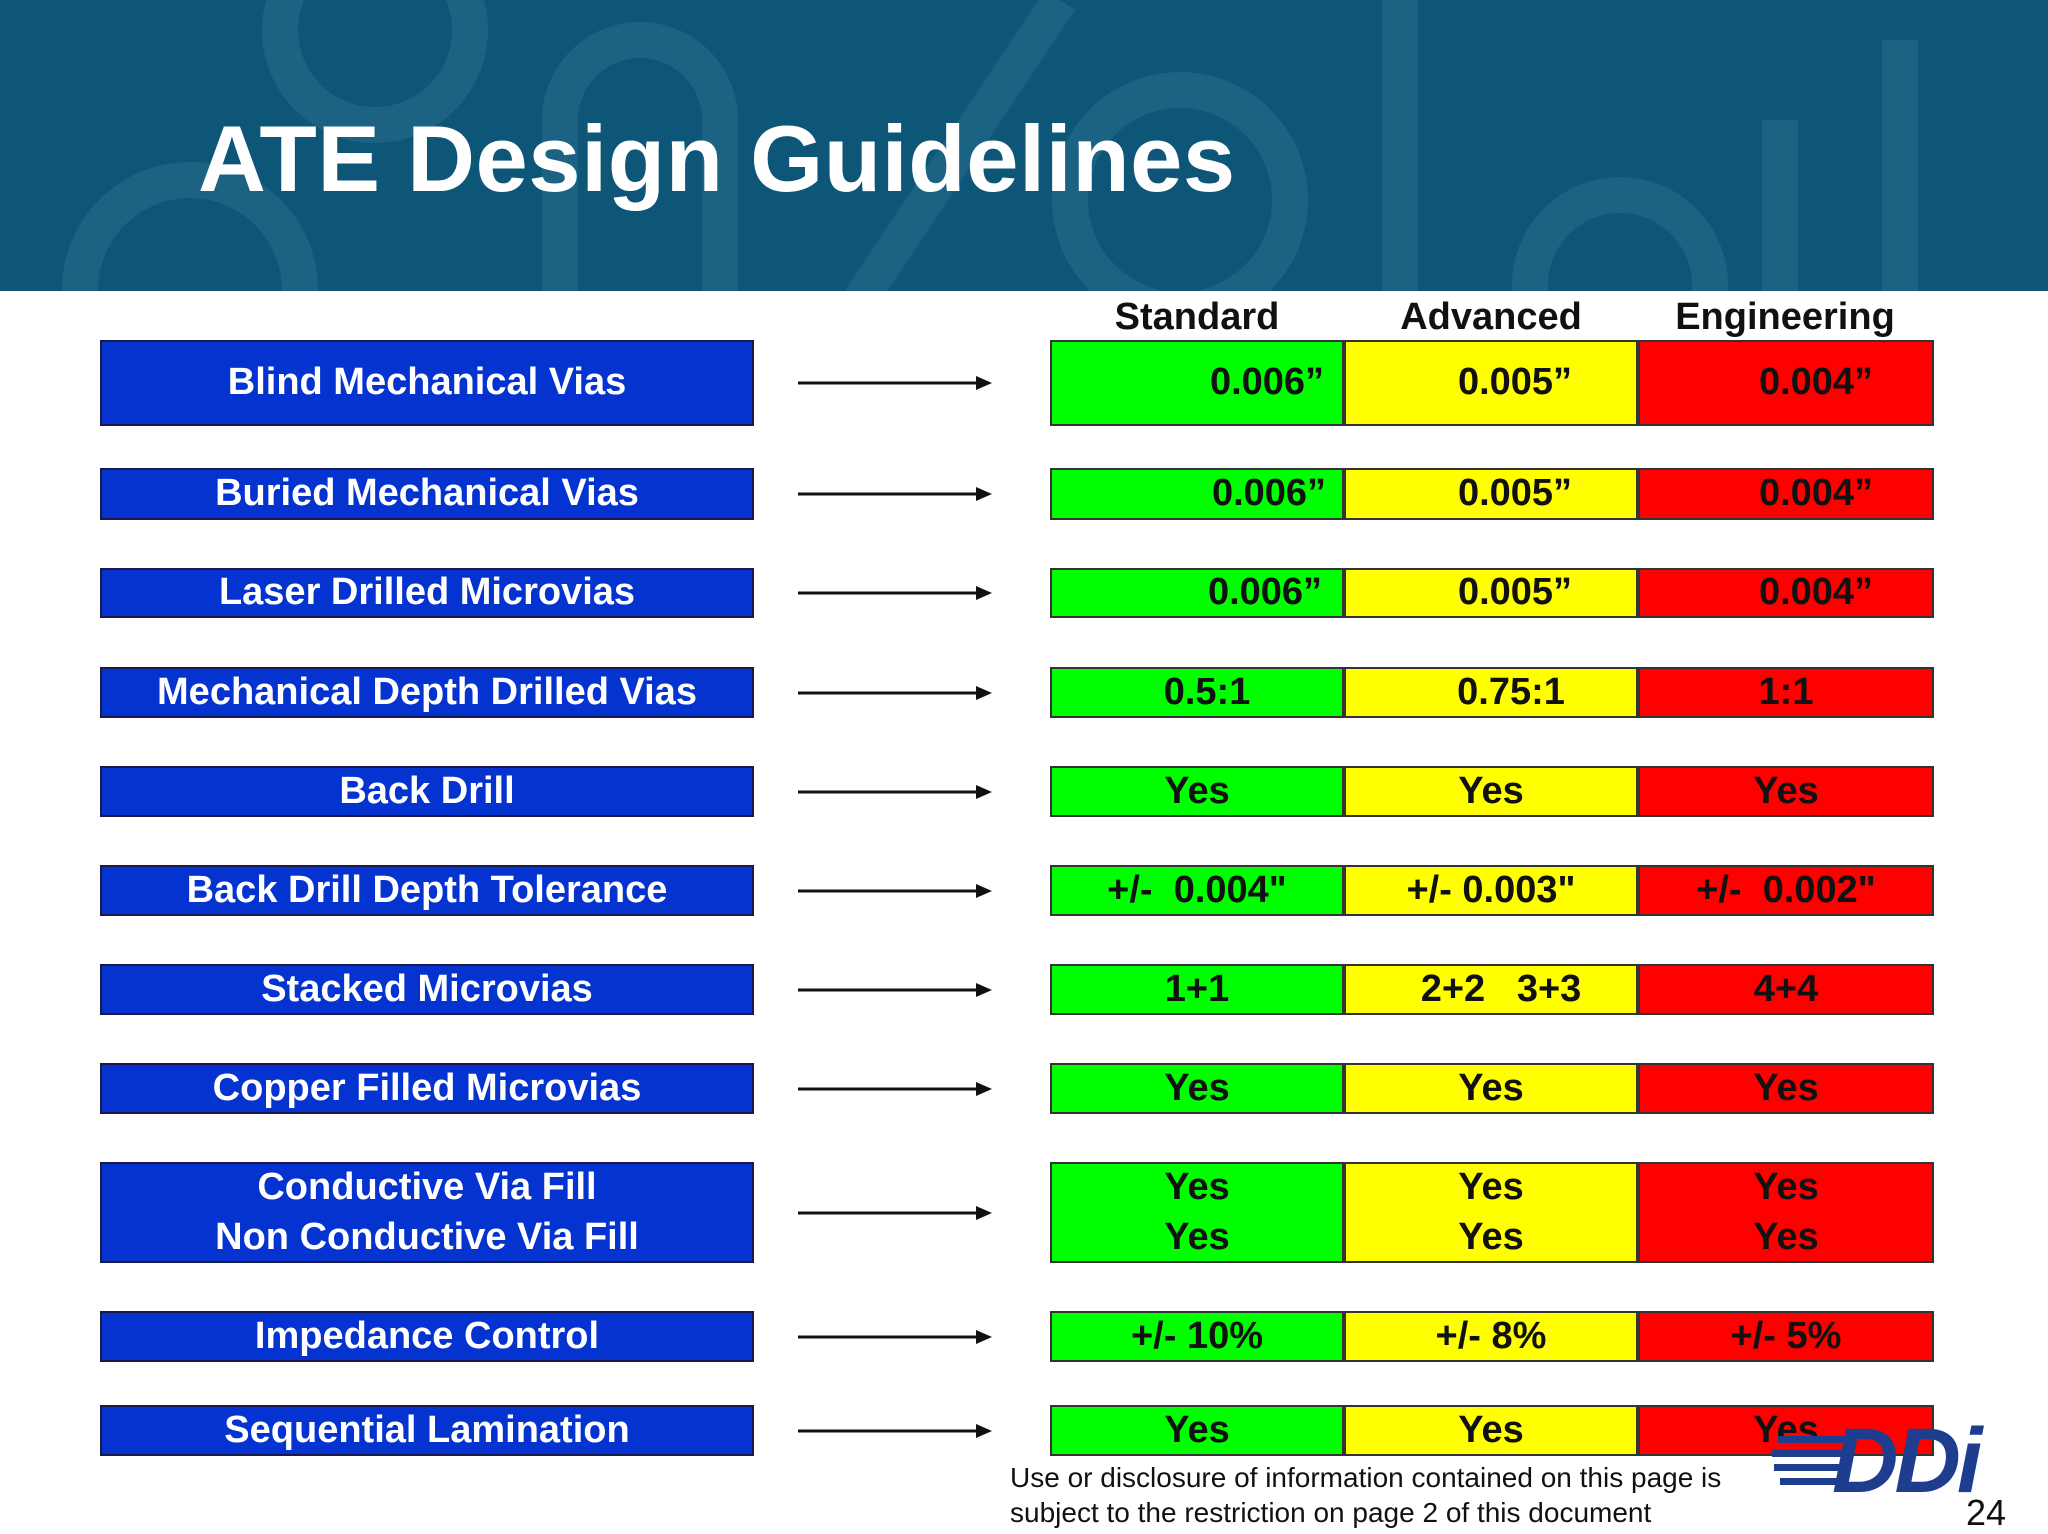 Image resolution: width=2048 pixels, height=1534 pixels. I want to click on row-label-box: Copper Filled Microvias, so click(427, 1088).